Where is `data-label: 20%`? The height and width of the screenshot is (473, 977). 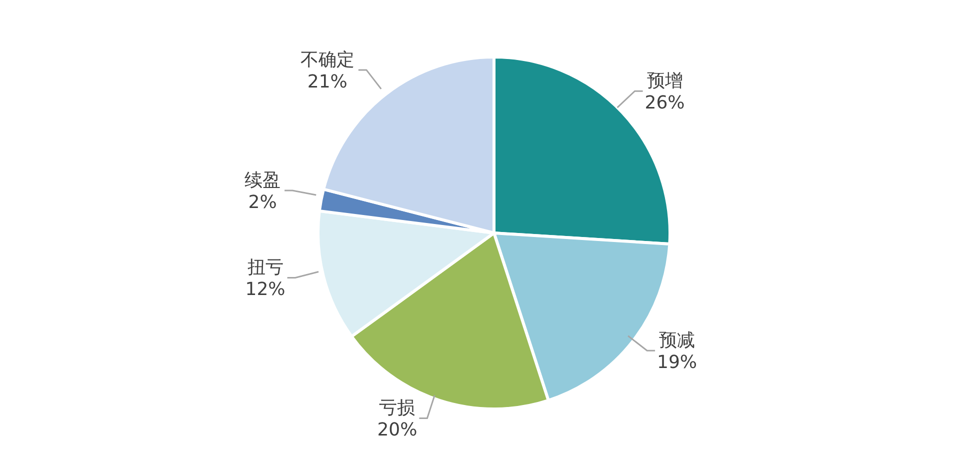
data-label: 20% is located at coordinates (397, 430).